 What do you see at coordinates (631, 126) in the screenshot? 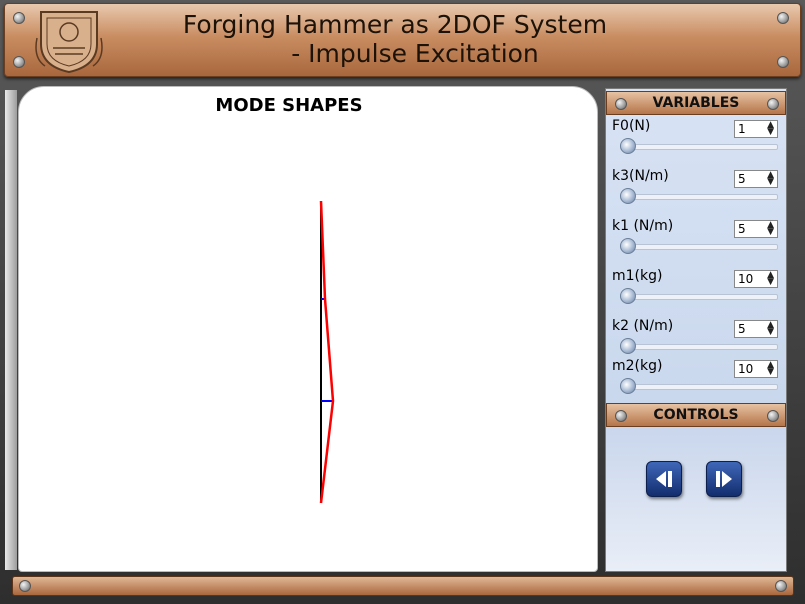
I see `variable-label: F0(N)` at bounding box center [631, 126].